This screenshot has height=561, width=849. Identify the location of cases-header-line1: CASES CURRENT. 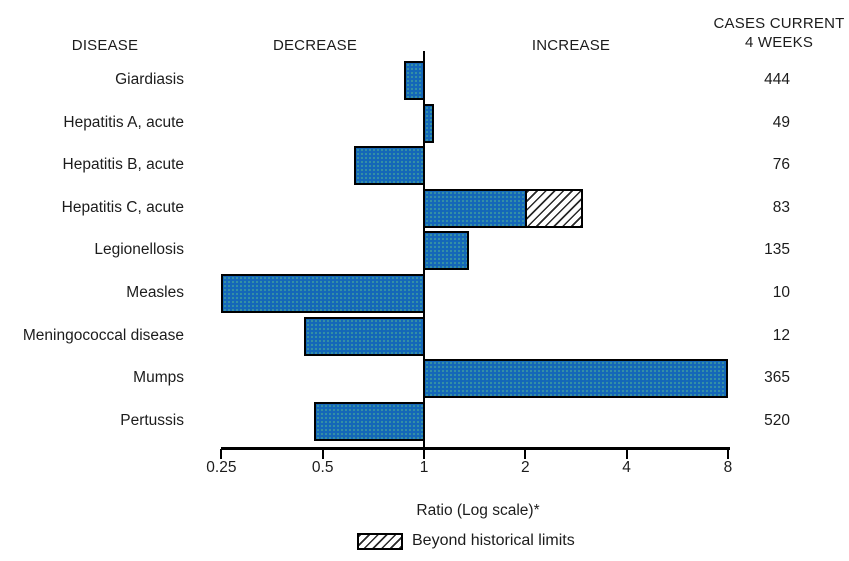
(779, 23).